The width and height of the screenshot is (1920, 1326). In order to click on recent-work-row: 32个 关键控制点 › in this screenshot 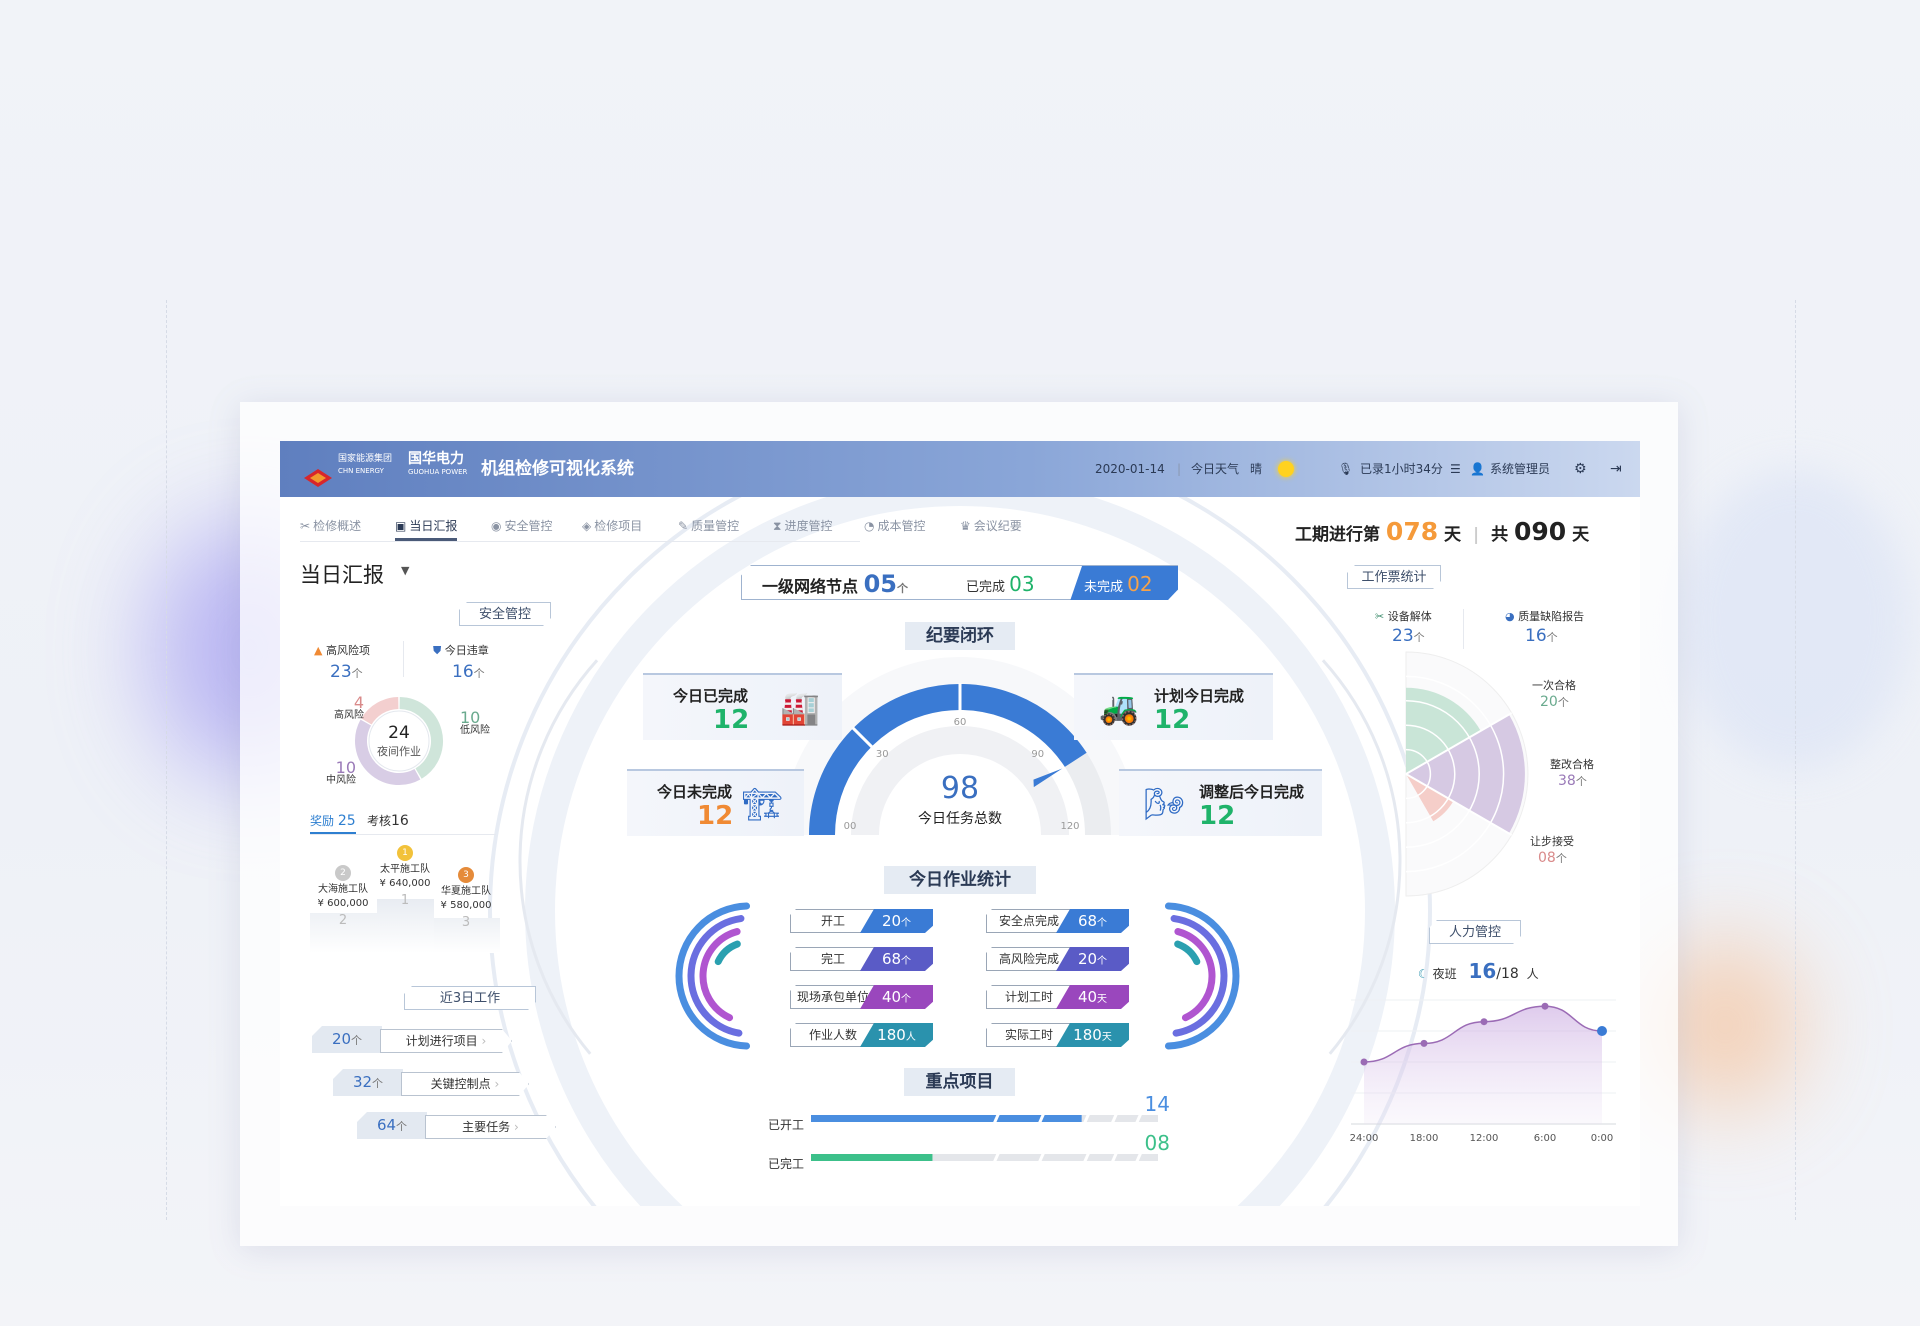, I will do `click(432, 1082)`.